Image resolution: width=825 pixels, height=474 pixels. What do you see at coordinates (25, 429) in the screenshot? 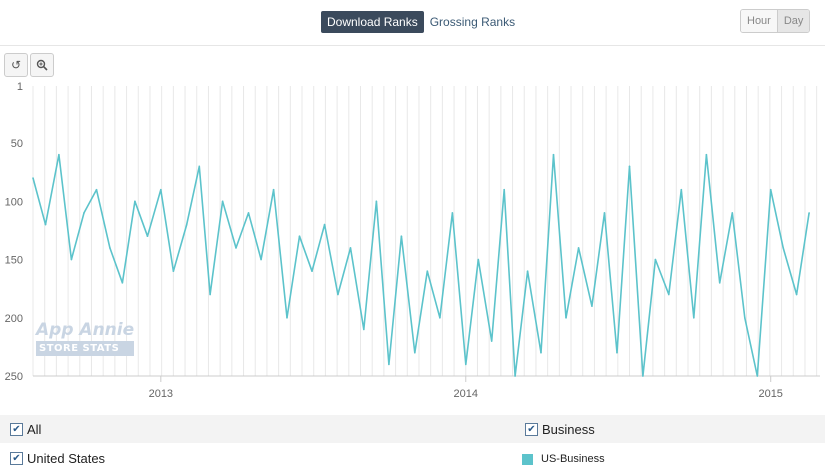
I see `filter-all-checkbox: ✔ All` at bounding box center [25, 429].